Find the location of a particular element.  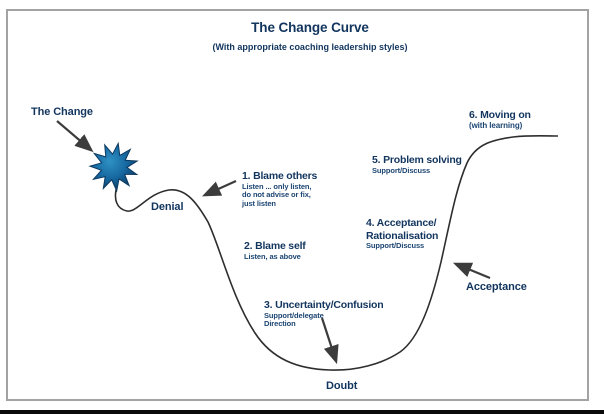

stage-2-blame-self: 2. Blame self Listen, as above is located at coordinates (275, 250).